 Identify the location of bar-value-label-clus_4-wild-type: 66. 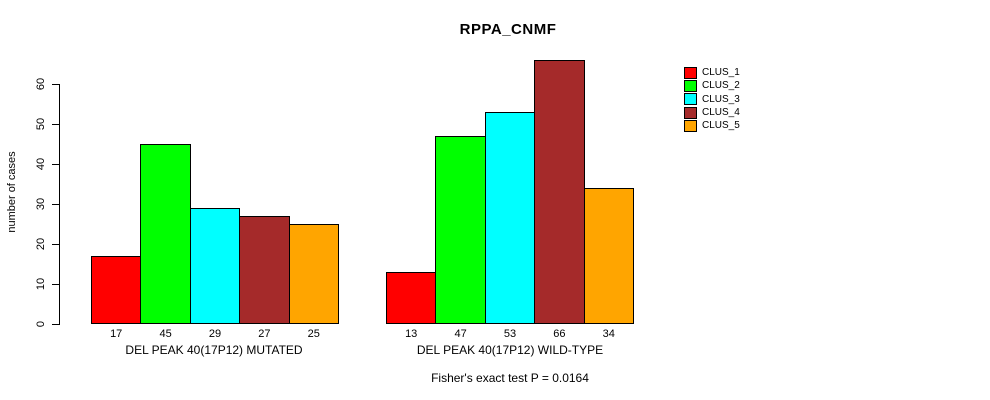
(559, 334).